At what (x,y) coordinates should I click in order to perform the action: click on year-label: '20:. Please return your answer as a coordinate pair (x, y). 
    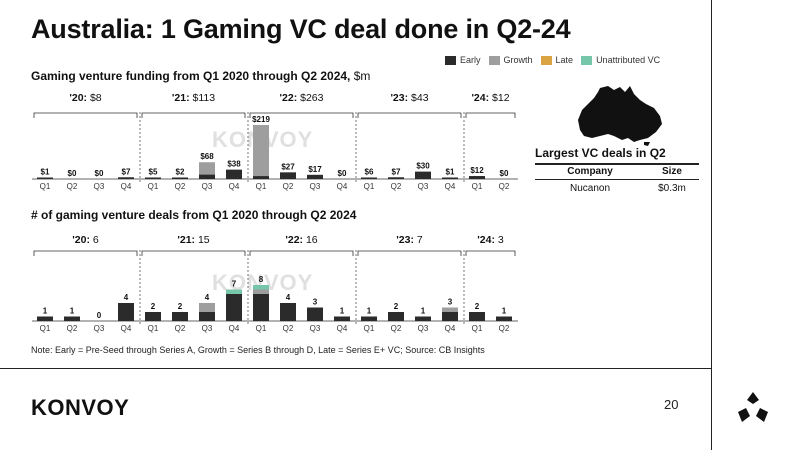
    Looking at the image, I should click on (82, 240).